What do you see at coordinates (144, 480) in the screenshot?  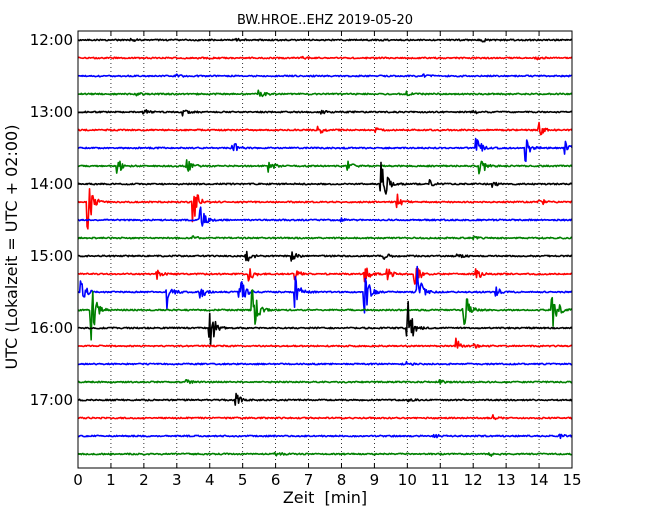 I see `x-tick-label: 2` at bounding box center [144, 480].